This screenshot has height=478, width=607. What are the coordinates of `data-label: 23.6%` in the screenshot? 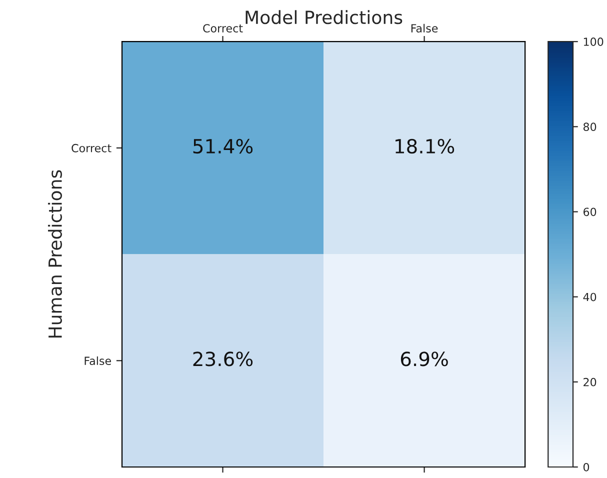 It's located at (223, 359).